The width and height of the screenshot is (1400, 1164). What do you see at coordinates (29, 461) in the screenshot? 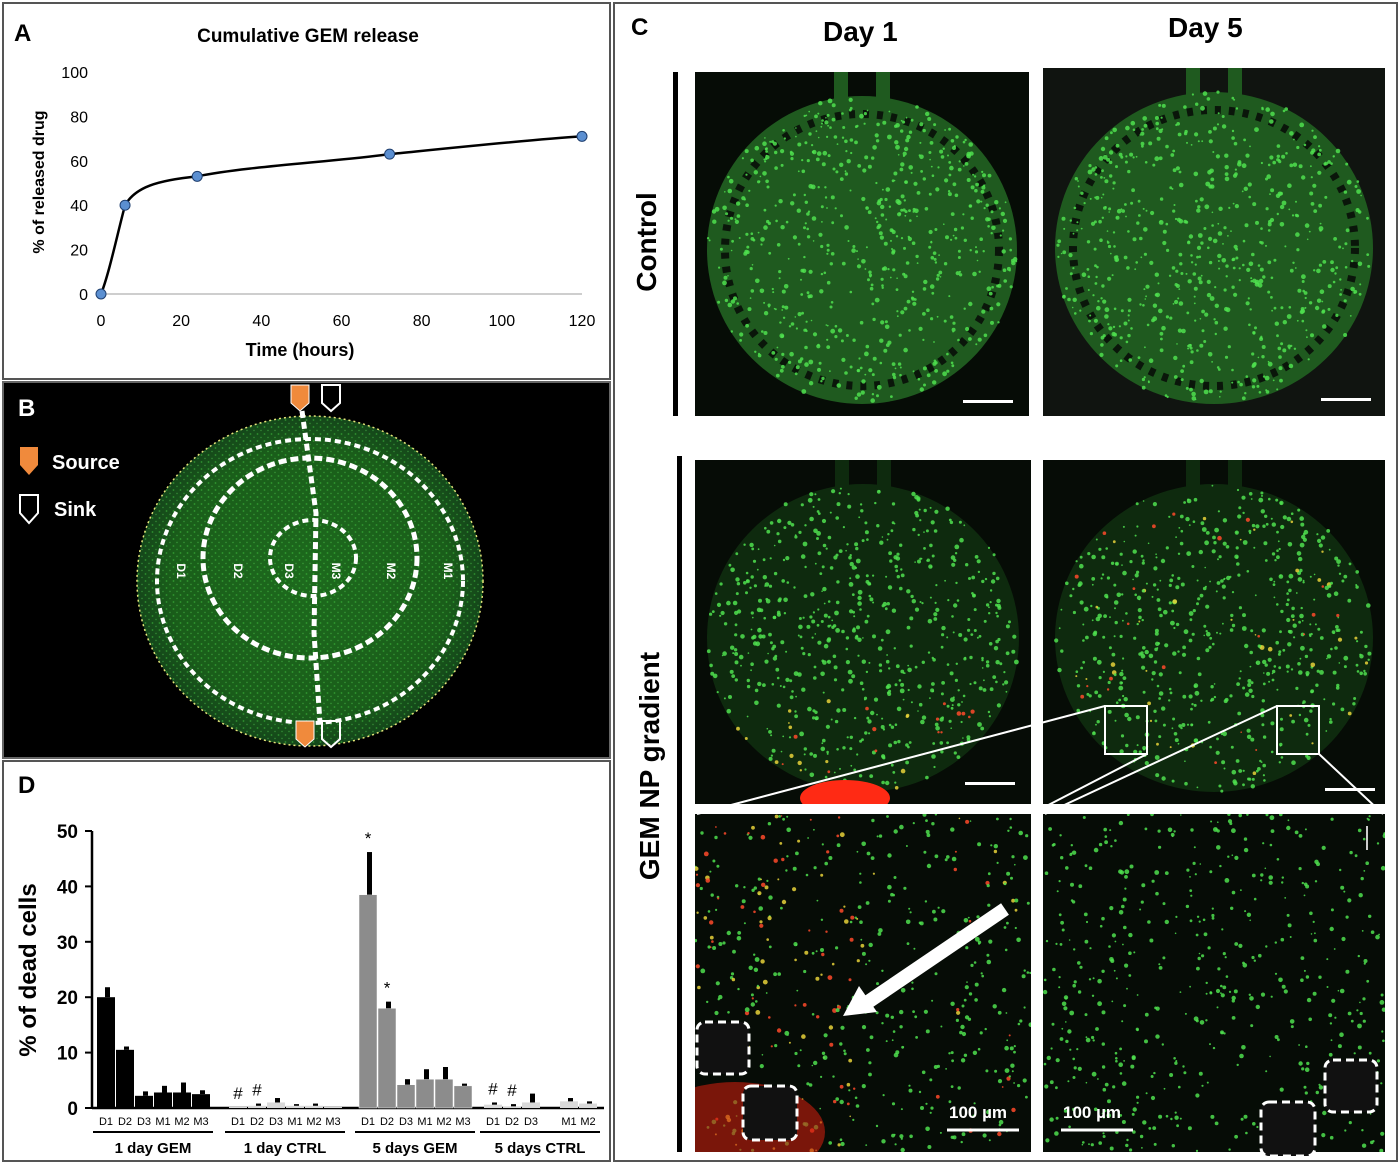
I see `source-icon` at bounding box center [29, 461].